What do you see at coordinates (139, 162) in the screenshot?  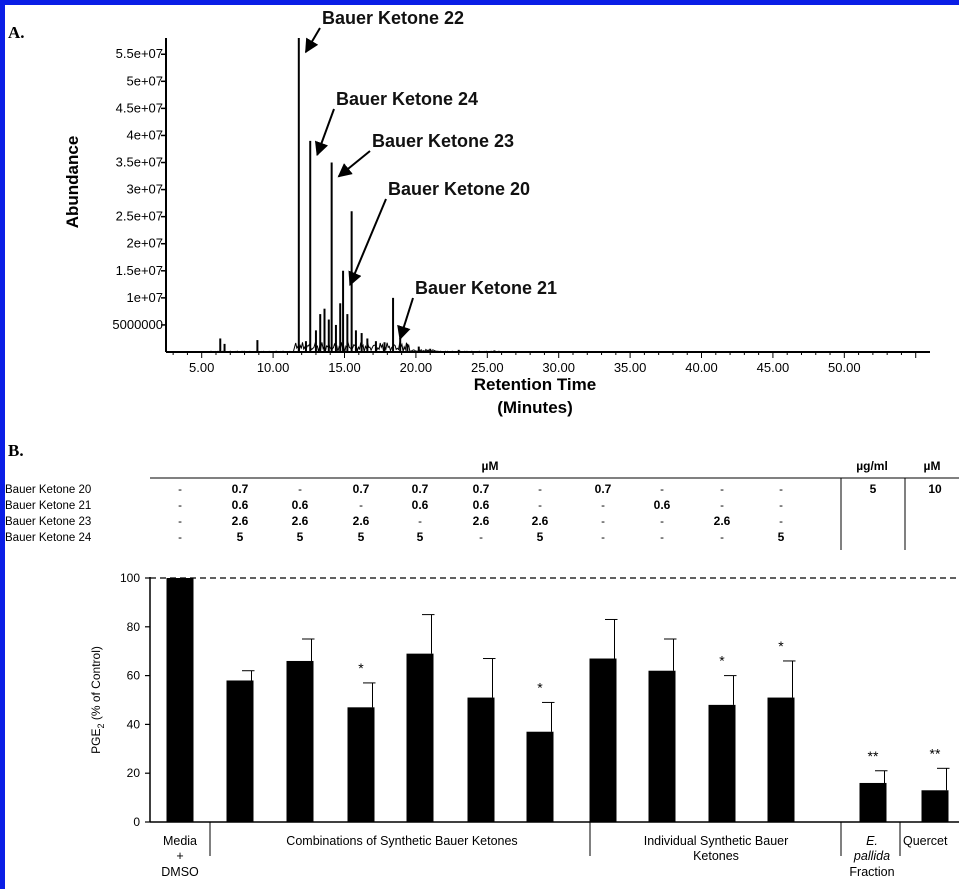 I see `panel-a-y-tick-label: 3.5e+07` at bounding box center [139, 162].